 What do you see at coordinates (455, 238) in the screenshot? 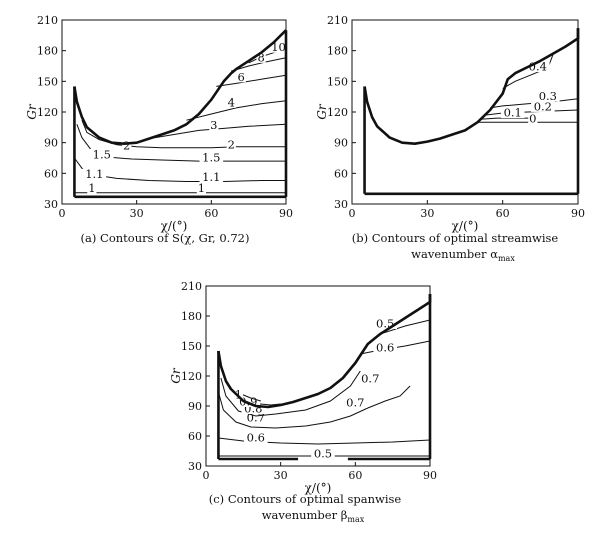
I see `panel-caption-line1: (b) Contours of optimal streamwise` at bounding box center [455, 238].